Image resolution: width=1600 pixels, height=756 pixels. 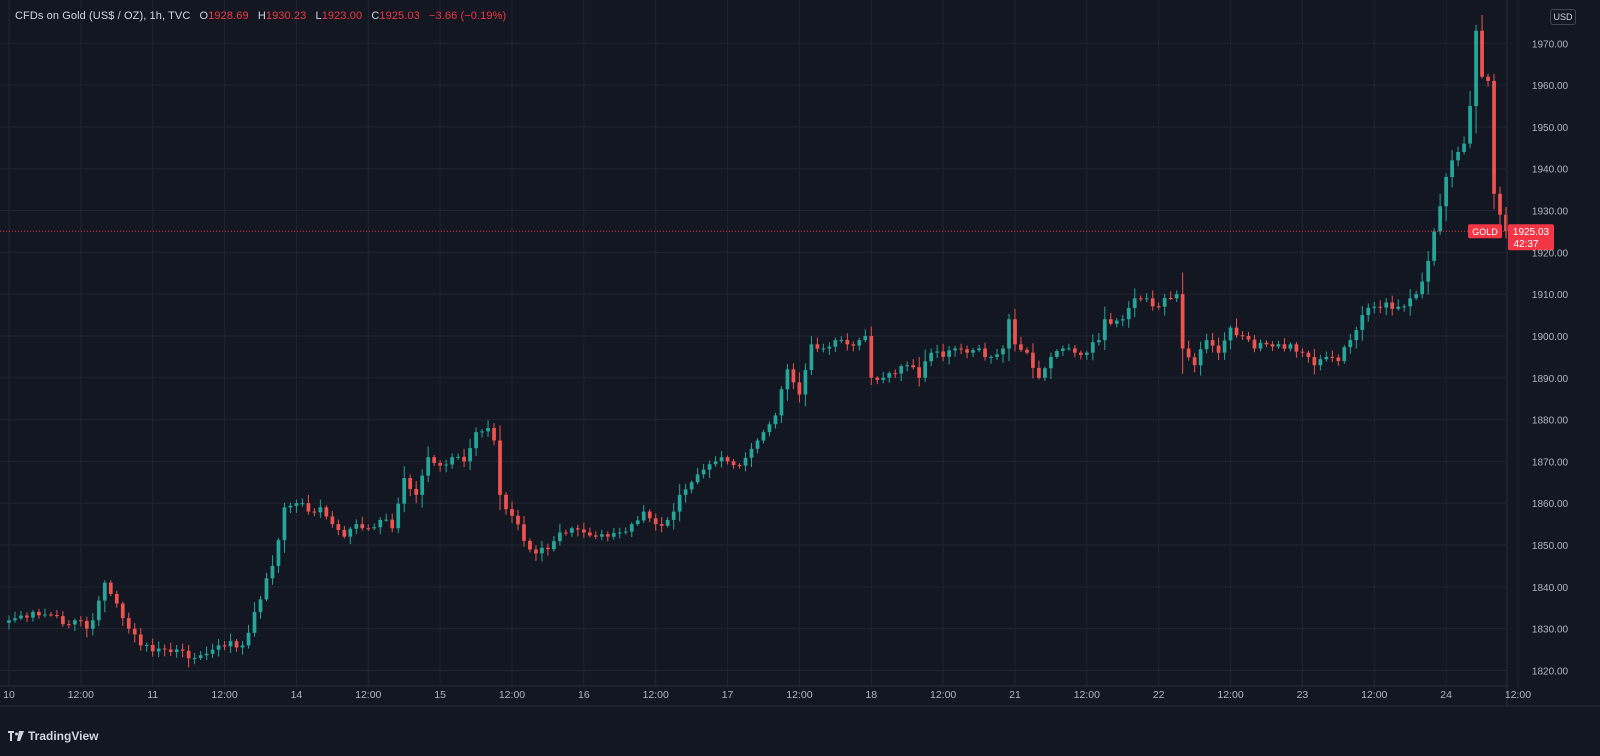 I want to click on price-tick-label: 1880.00, so click(x=1550, y=421).